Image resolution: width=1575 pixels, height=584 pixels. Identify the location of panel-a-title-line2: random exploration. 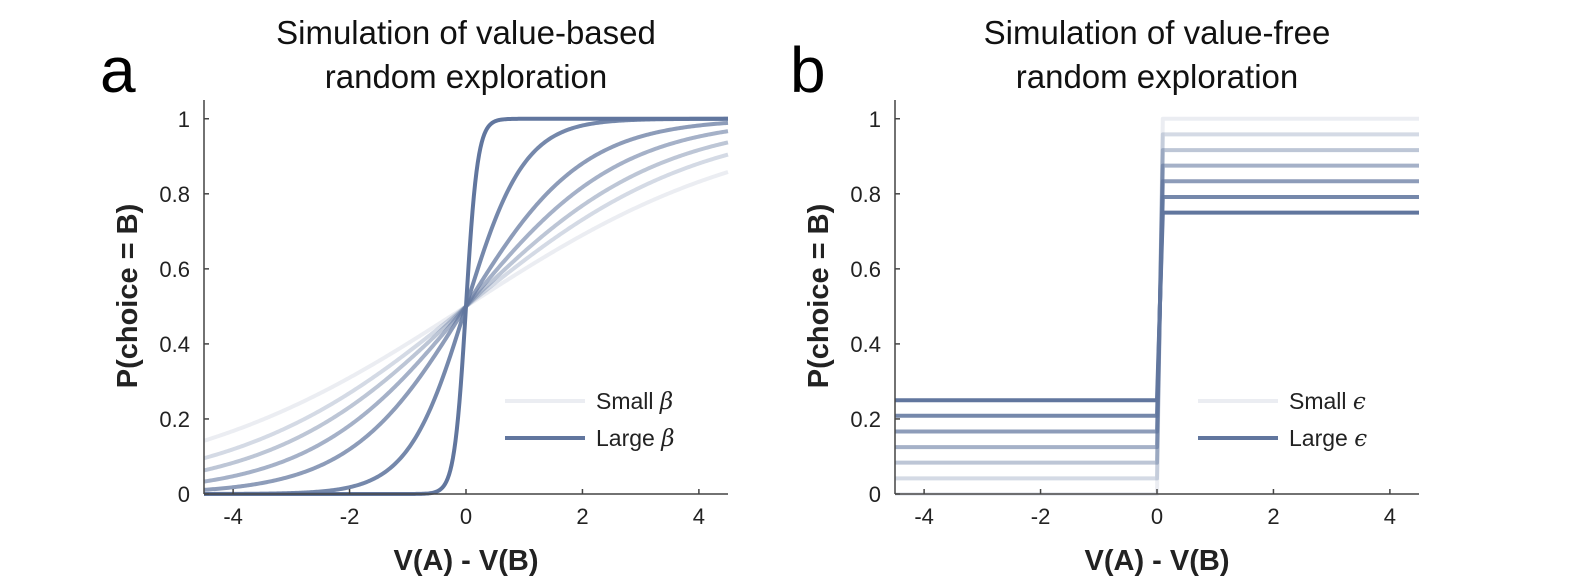
(466, 76).